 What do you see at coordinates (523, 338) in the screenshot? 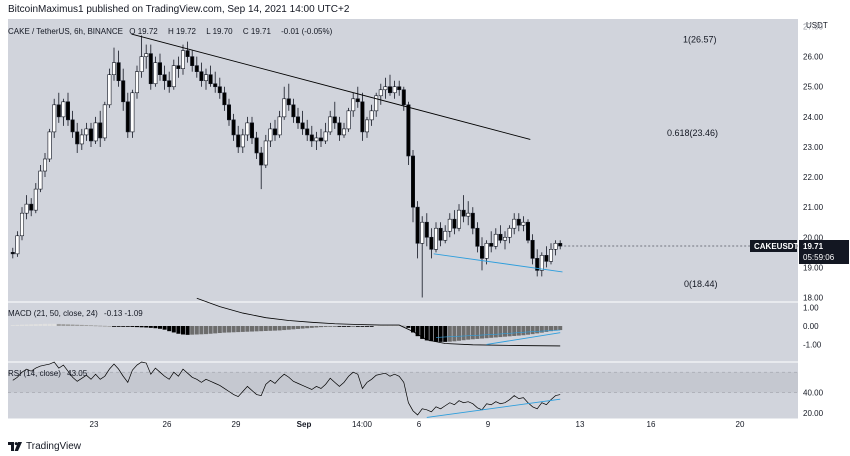
I see `macd-trendline` at bounding box center [523, 338].